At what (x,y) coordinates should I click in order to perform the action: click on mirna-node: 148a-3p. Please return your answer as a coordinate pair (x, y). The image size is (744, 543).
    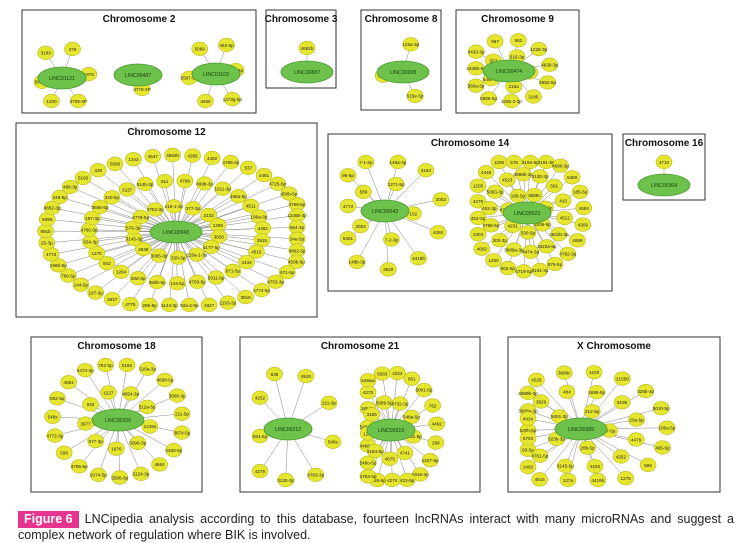
    Looking at the image, I should click on (398, 162).